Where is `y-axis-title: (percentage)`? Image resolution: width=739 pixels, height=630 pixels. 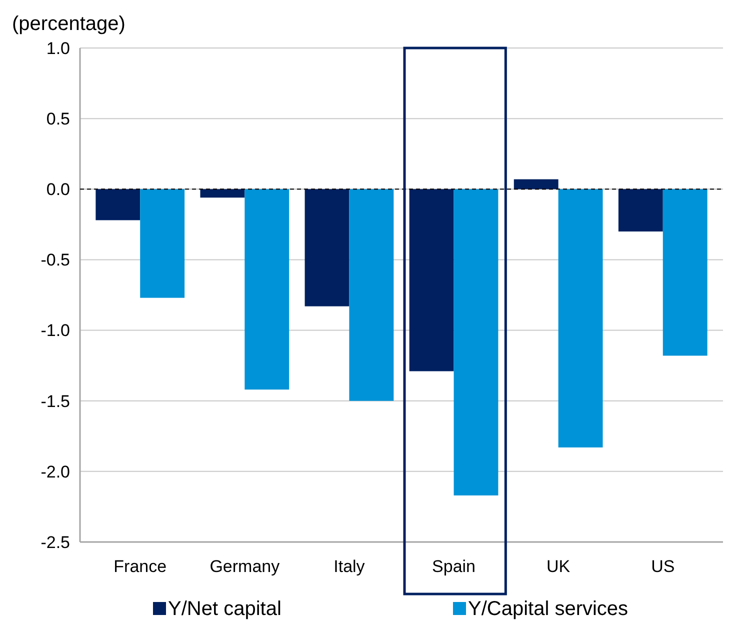 y-axis-title: (percentage) is located at coordinates (69, 24).